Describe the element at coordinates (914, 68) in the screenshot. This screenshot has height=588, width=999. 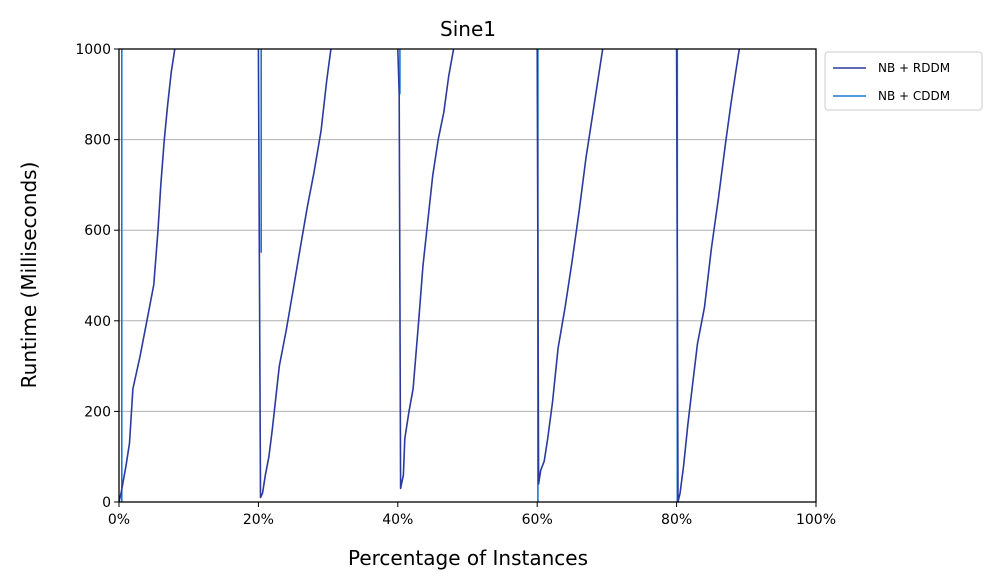
I see `legend-label: NB + RDDM` at that location.